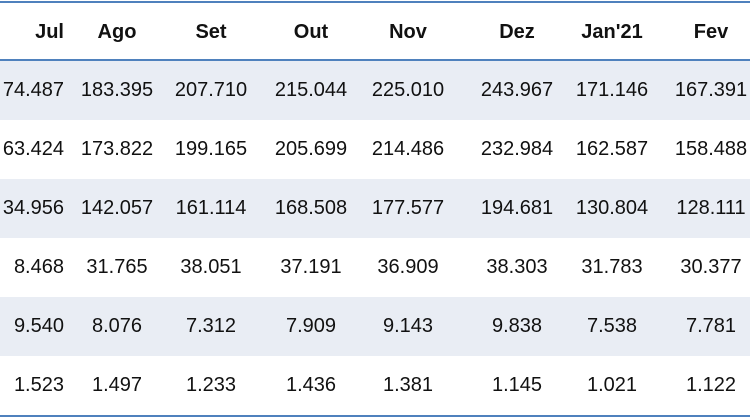 The width and height of the screenshot is (750, 418). Describe the element at coordinates (408, 32) in the screenshot. I see `column-header: Nov` at that location.